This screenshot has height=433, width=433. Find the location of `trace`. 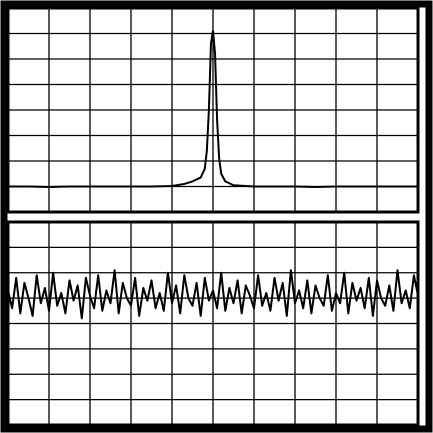

trace is located at coordinates (213, 294).